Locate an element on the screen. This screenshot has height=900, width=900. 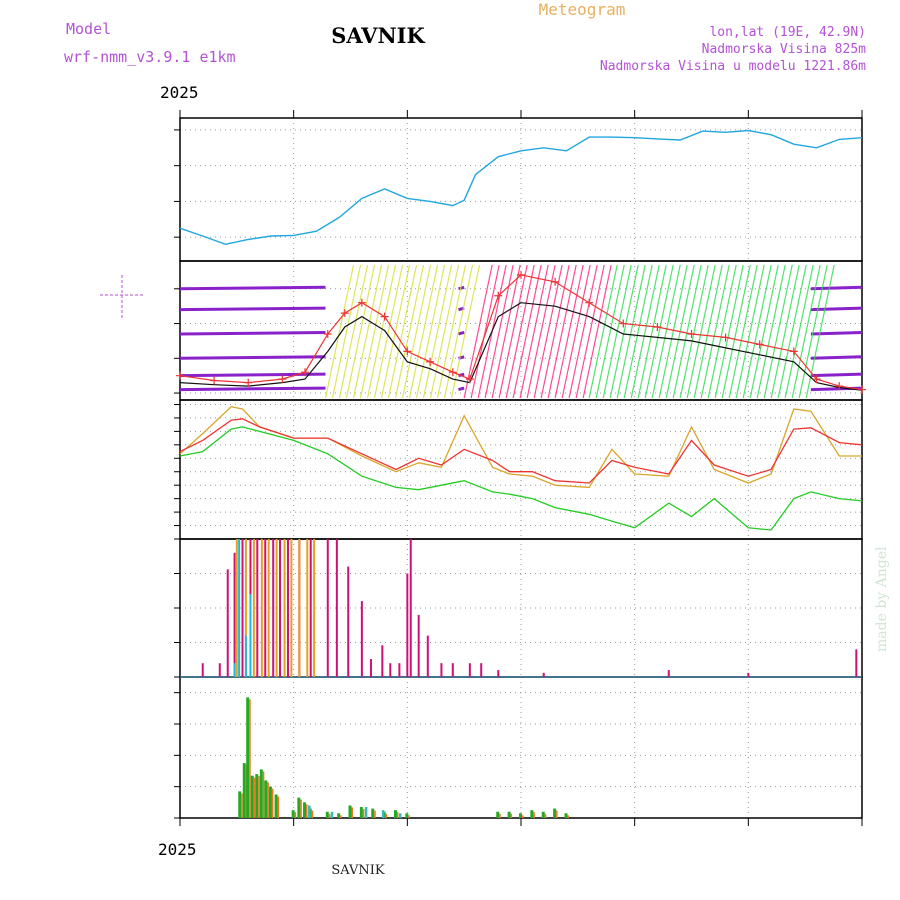
year-top: 2025 is located at coordinates (179, 92).